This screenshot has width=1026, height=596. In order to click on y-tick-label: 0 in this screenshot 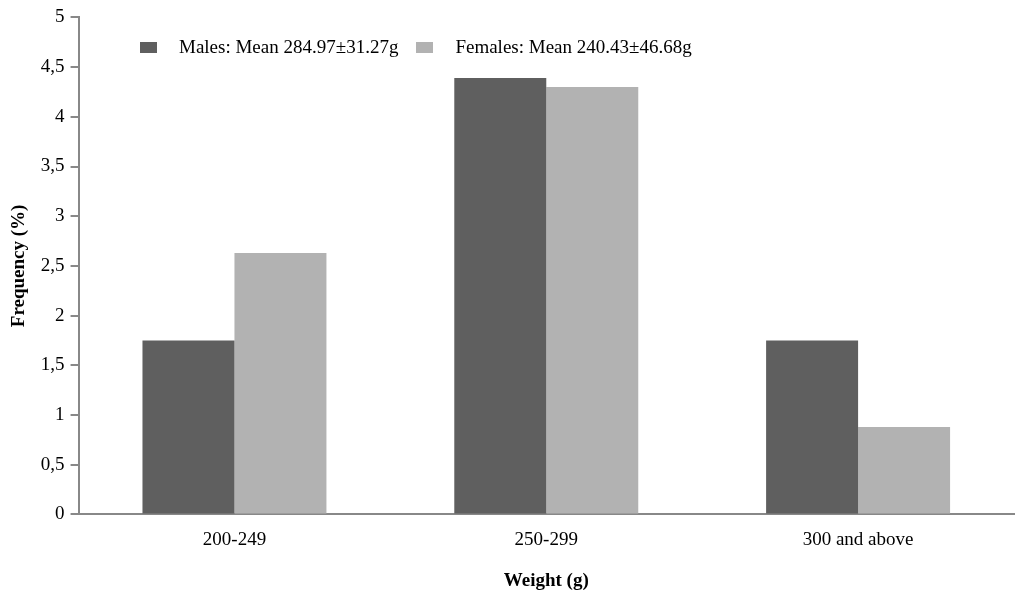, I will do `click(60, 513)`.